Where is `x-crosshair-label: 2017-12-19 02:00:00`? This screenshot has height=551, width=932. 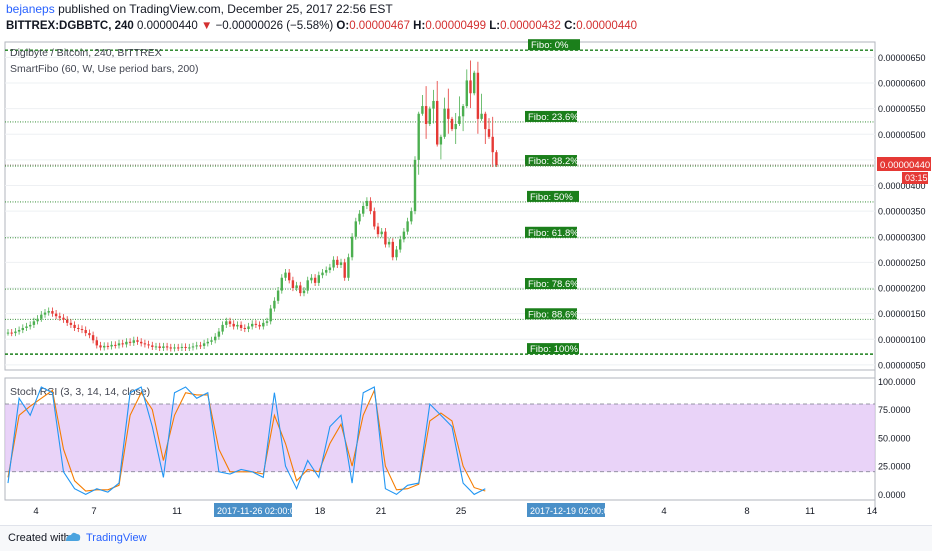
x-crosshair-label: 2017-12-19 02:00:00 is located at coordinates (572, 511).